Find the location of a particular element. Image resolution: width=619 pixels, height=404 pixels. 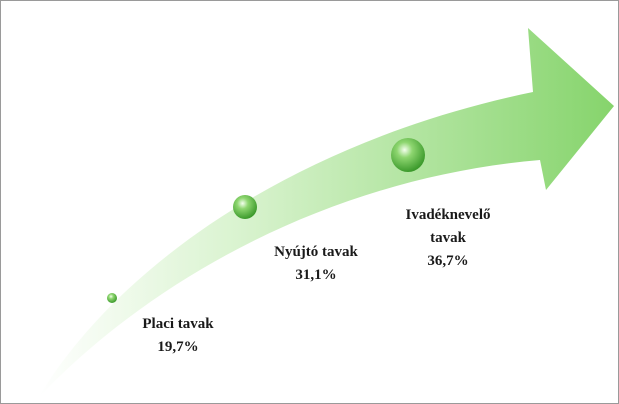

item-label: Nyújtó tavak 31,1% is located at coordinates (316, 264).